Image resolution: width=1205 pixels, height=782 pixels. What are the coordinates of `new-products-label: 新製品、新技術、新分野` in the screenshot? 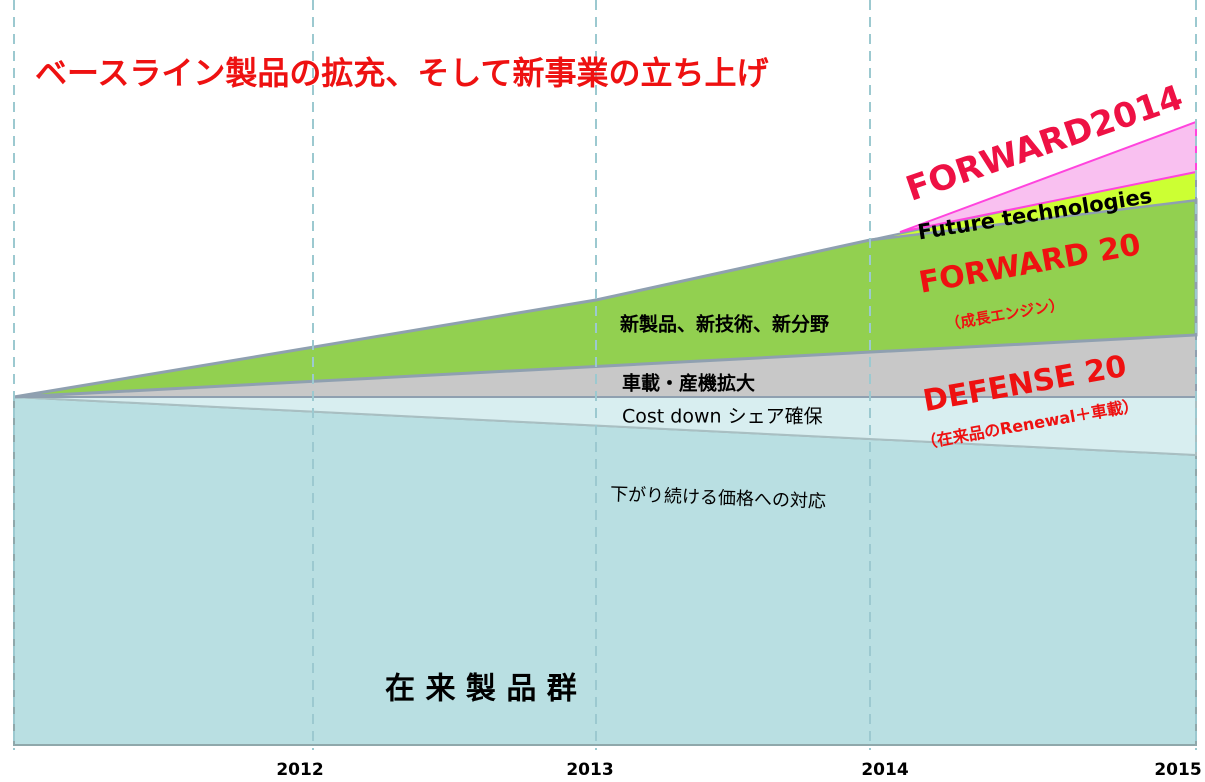 It's located at (724, 324).